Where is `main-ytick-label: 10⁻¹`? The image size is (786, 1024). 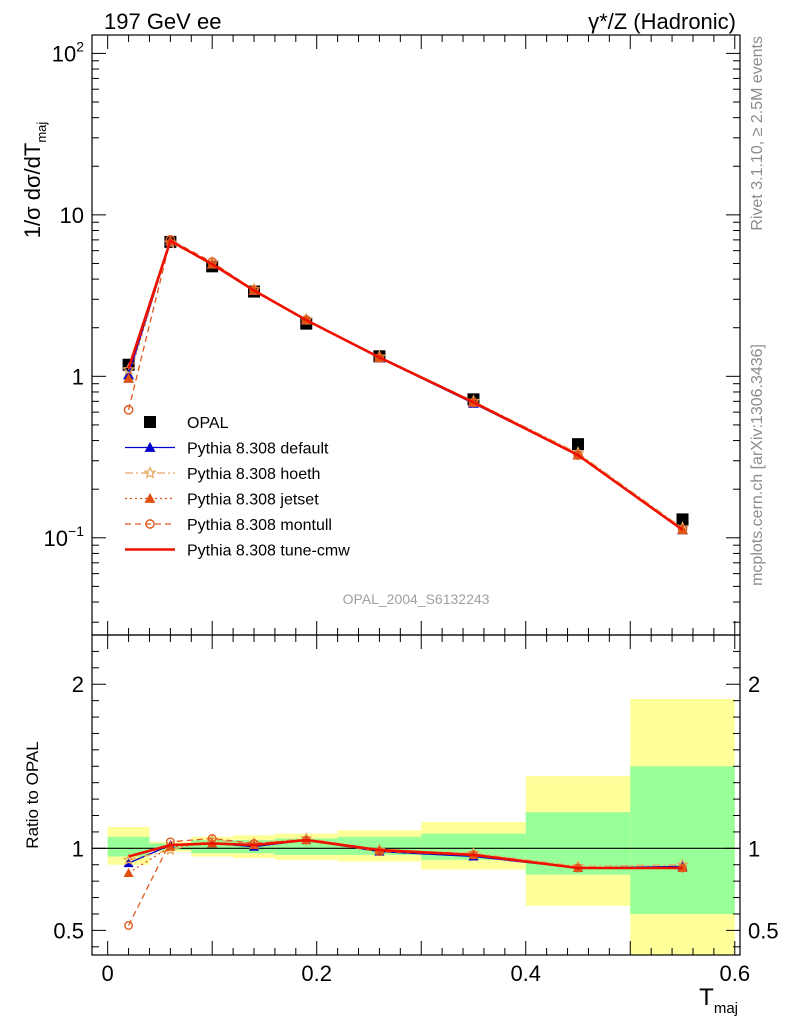
main-ytick-label: 10⁻¹ is located at coordinates (64, 537).